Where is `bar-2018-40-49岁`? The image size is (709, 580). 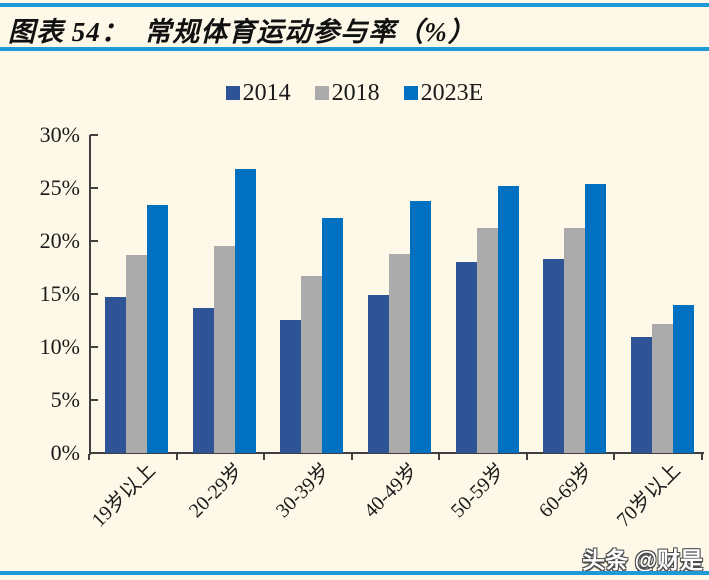
bar-2018-40-49岁 is located at coordinates (399, 353).